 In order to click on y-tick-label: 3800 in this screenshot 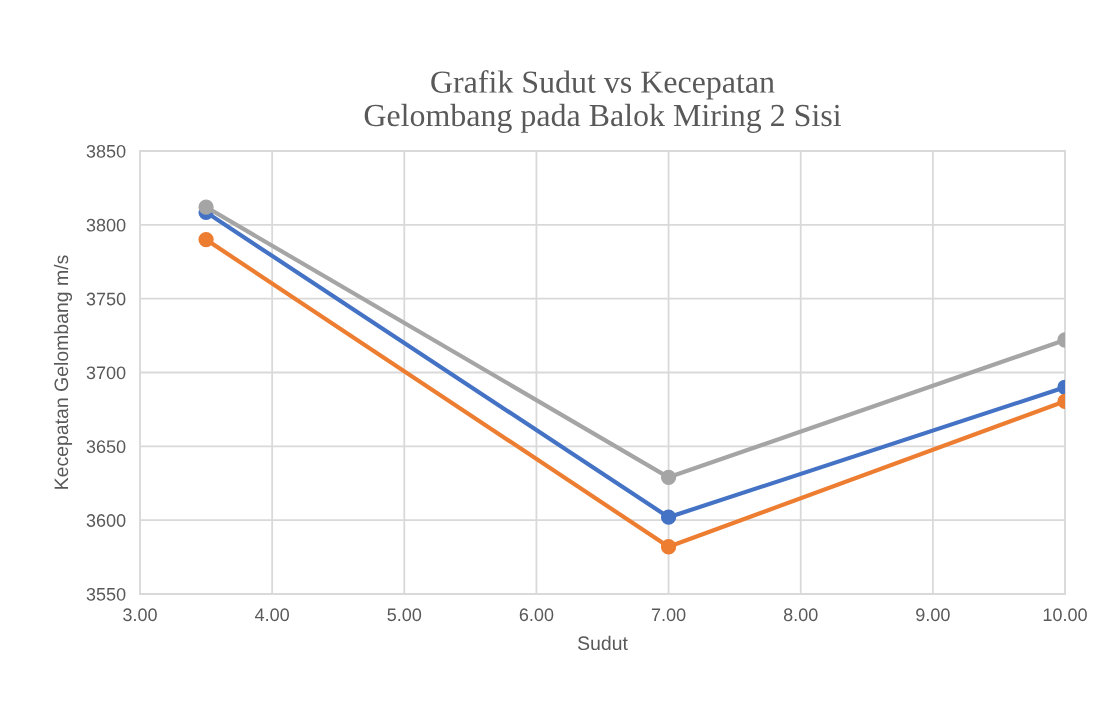, I will do `click(106, 225)`.